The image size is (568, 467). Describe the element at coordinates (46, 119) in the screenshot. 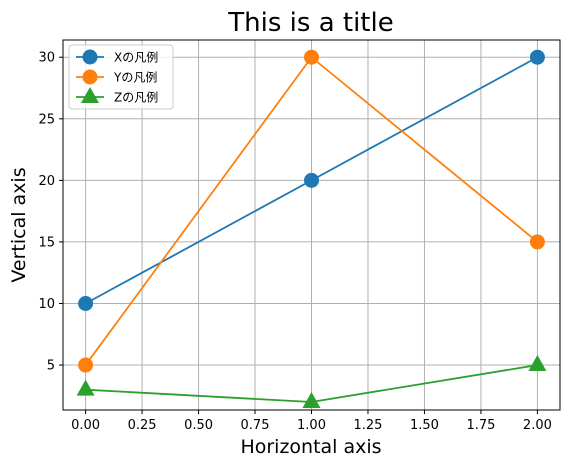

I see `y-tick-label: 25` at that location.